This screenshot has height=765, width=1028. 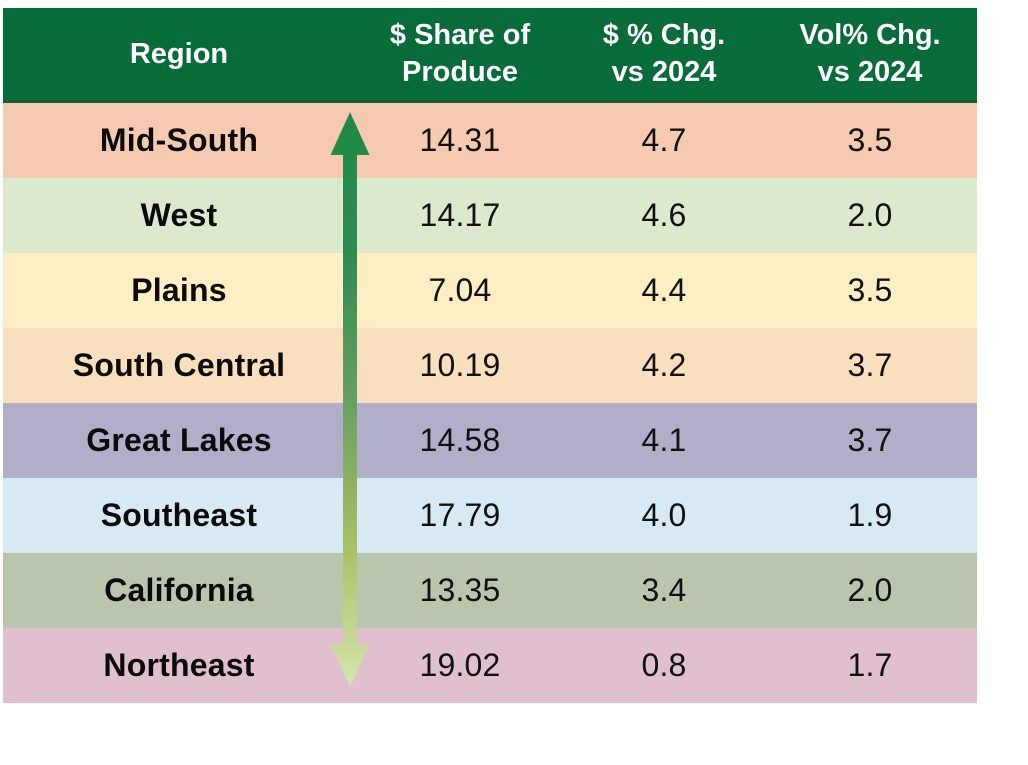 I want to click on table-row-west: West 14.17 4.6 2.0, so click(x=490, y=215).